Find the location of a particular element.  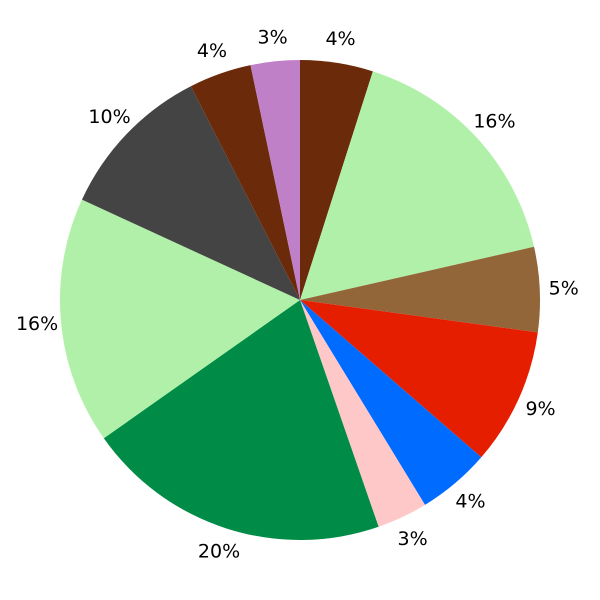

slice-label-1: 16% is located at coordinates (494, 121).